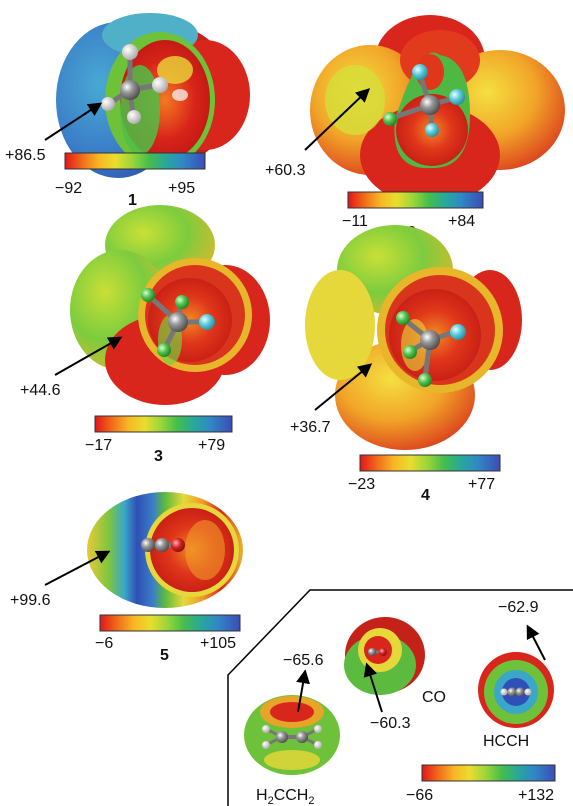  Describe the element at coordinates (303, 691) in the screenshot. I see `ethylene-callout-arrow` at that location.